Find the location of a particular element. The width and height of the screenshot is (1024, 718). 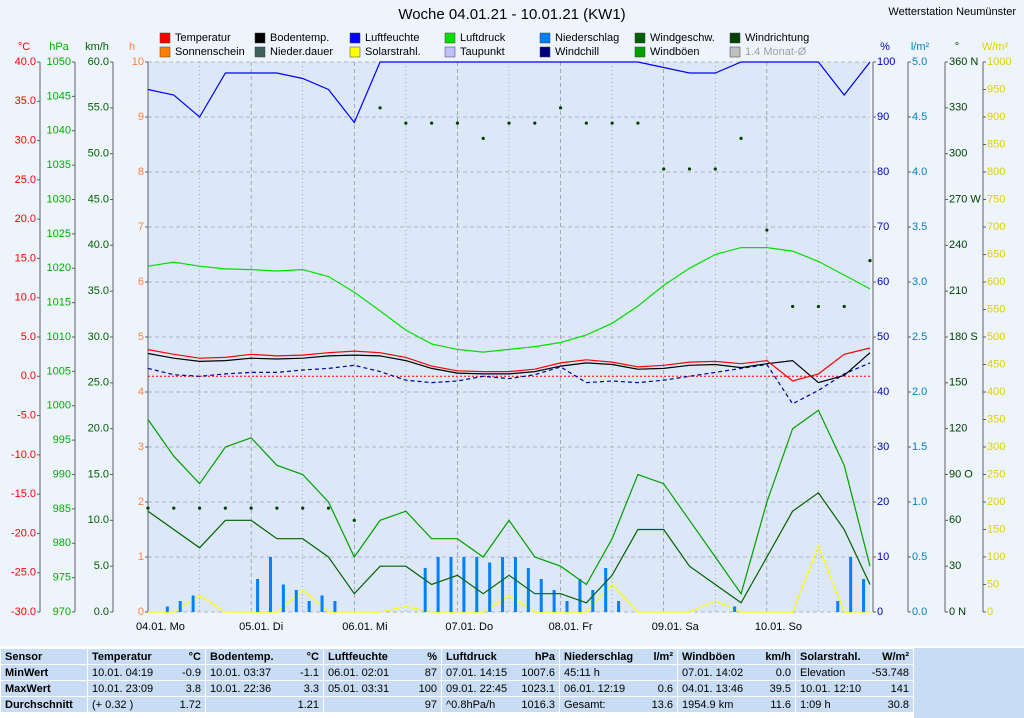

tick-label: 5.0 is located at coordinates (28, 337).